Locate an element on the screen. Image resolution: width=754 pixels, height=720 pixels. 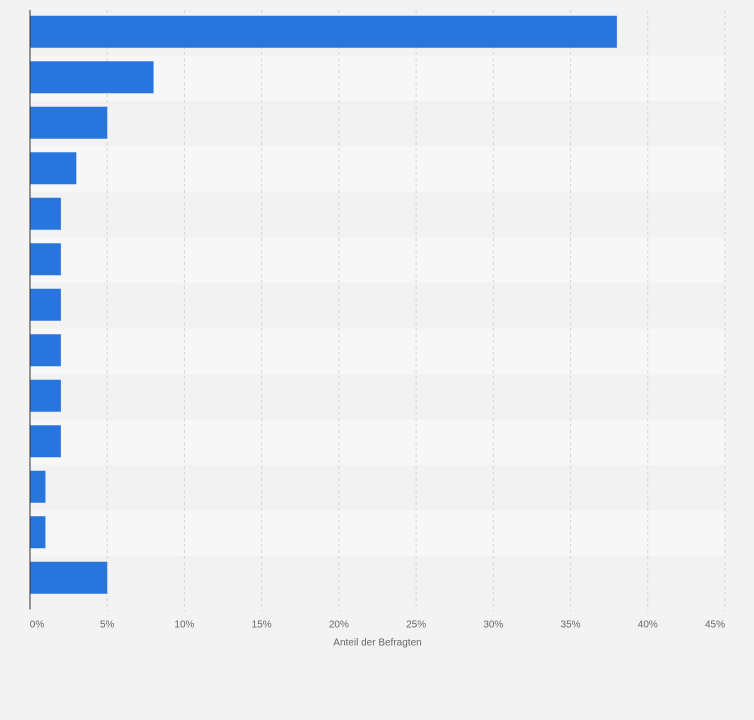
x-tick-label: 30% is located at coordinates (493, 625).